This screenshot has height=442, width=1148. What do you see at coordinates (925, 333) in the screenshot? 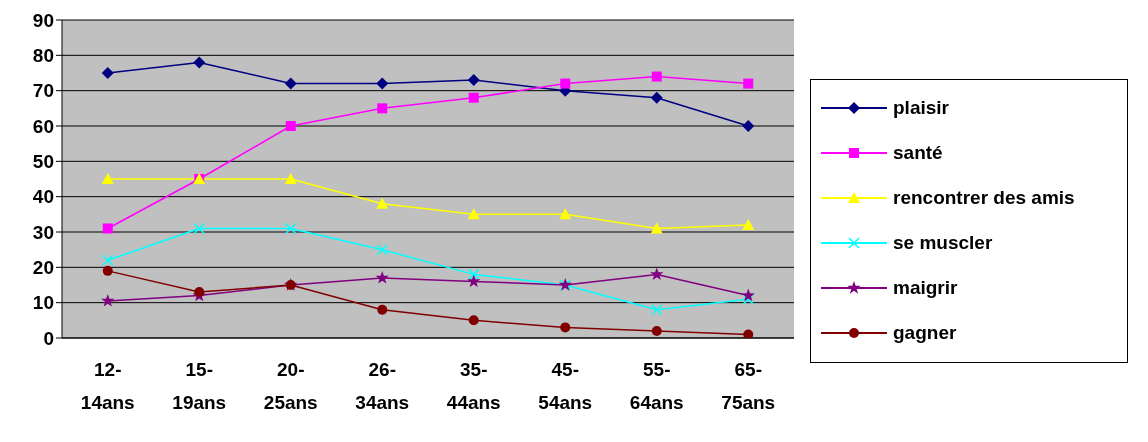
I see `legend-label: gagner` at bounding box center [925, 333].